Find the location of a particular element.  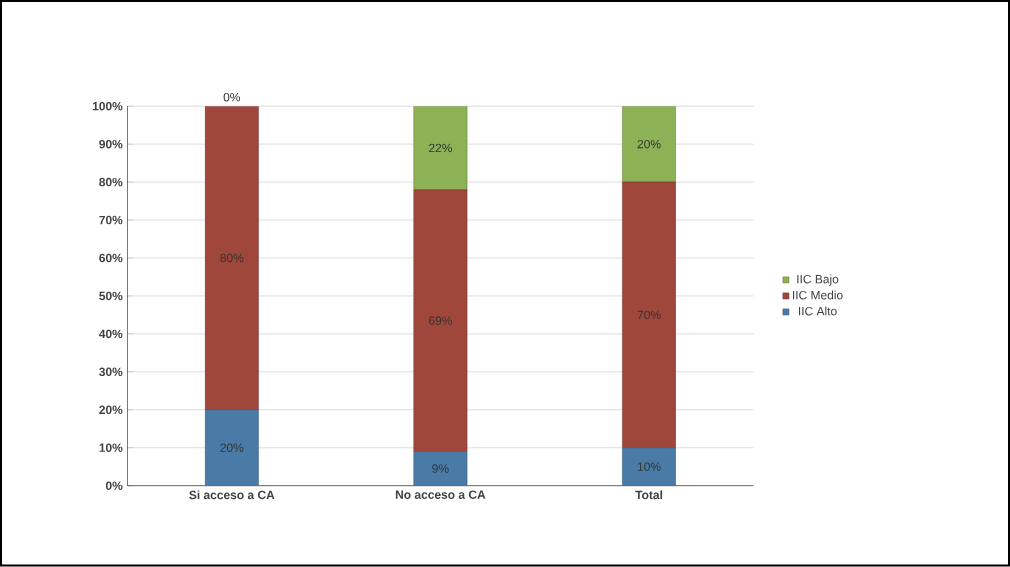

y-tick-label: 100% is located at coordinates (107, 106).